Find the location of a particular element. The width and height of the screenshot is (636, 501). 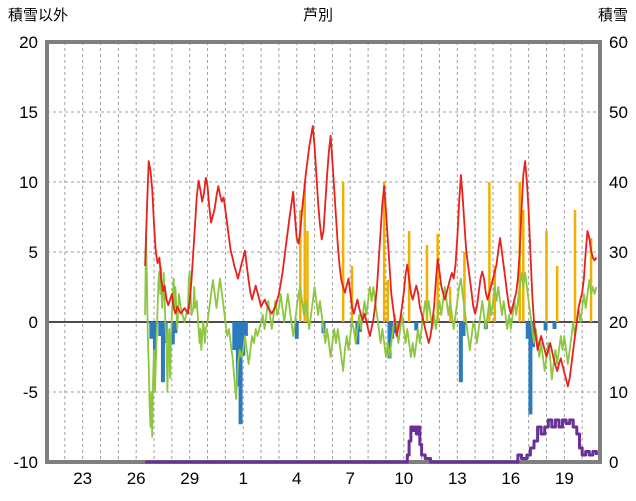

chart-title: 芦別 is located at coordinates (317, 15).